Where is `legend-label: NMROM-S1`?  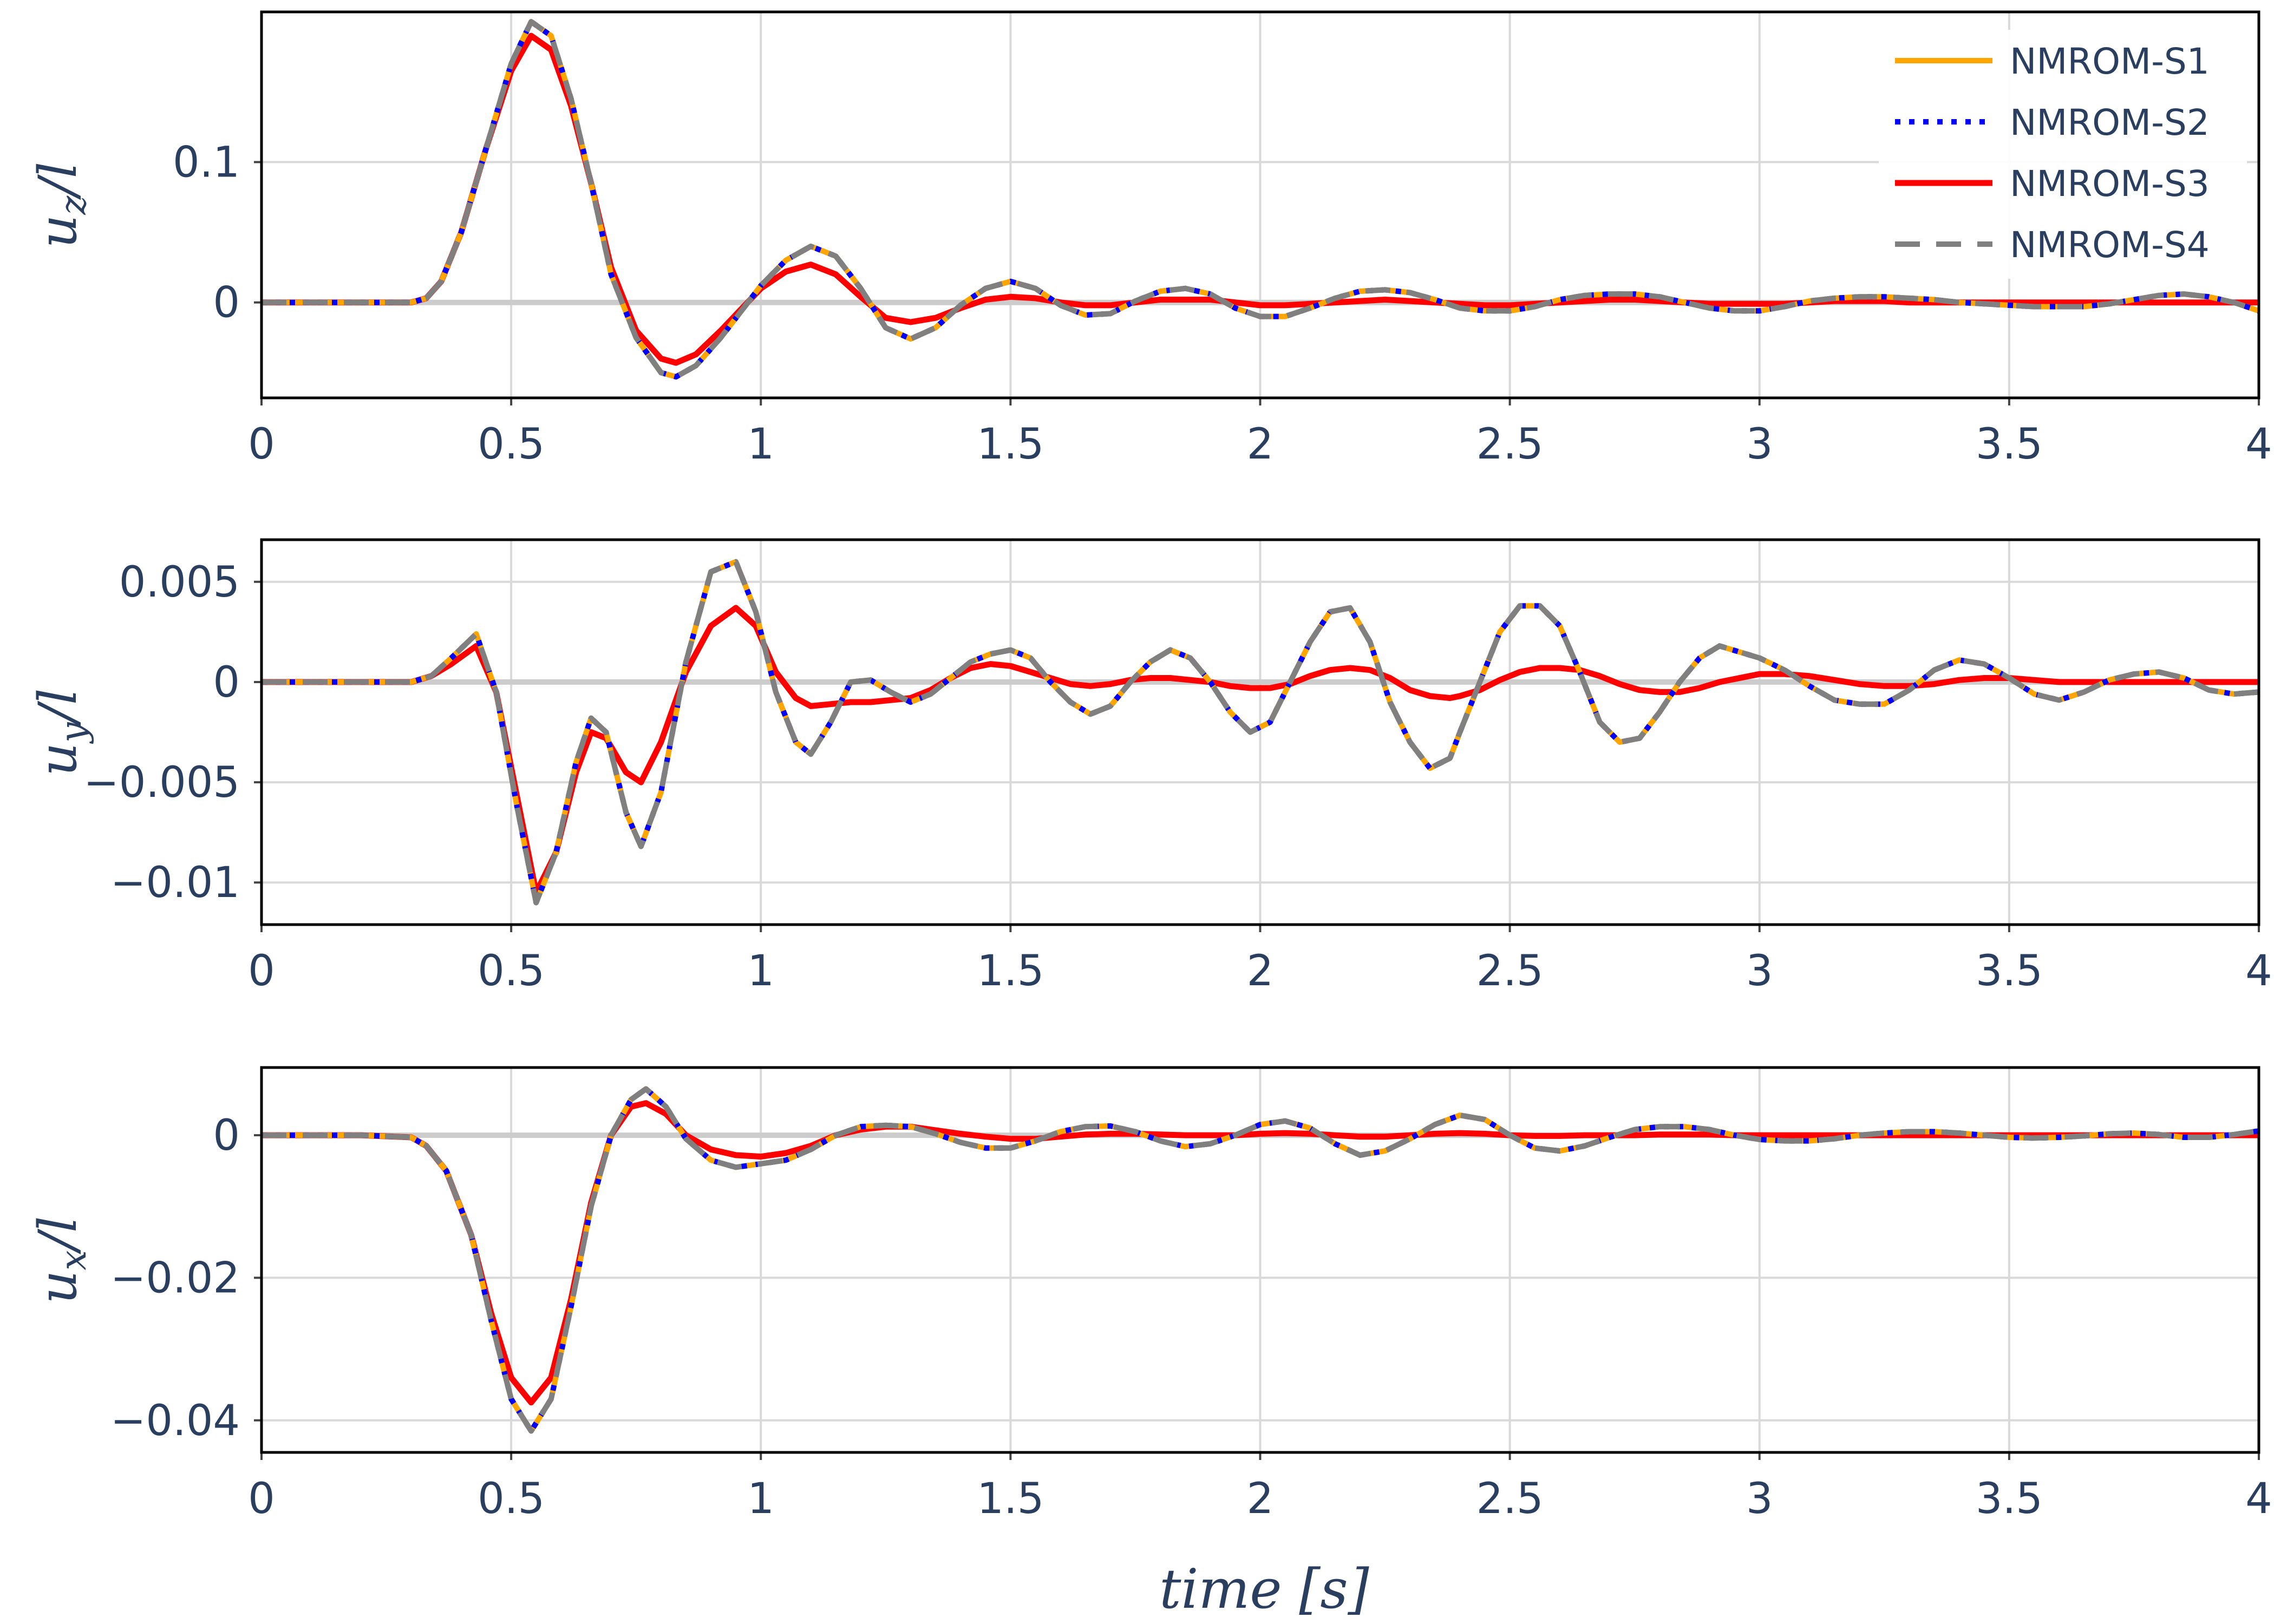
legend-label: NMROM-S1 is located at coordinates (2110, 61).